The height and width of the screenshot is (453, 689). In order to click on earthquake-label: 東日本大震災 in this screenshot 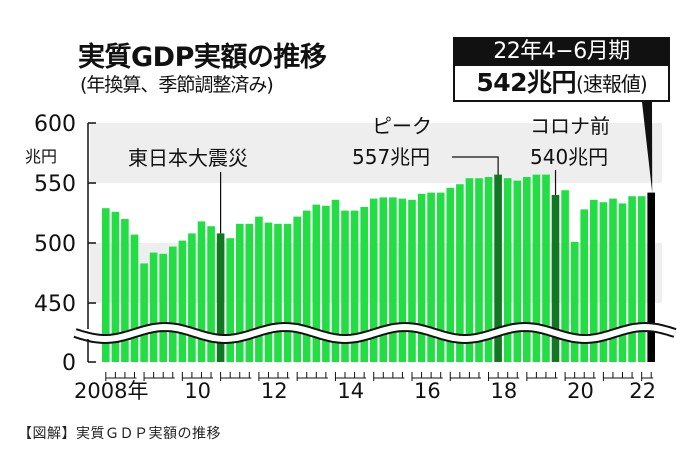, I will do `click(188, 158)`.